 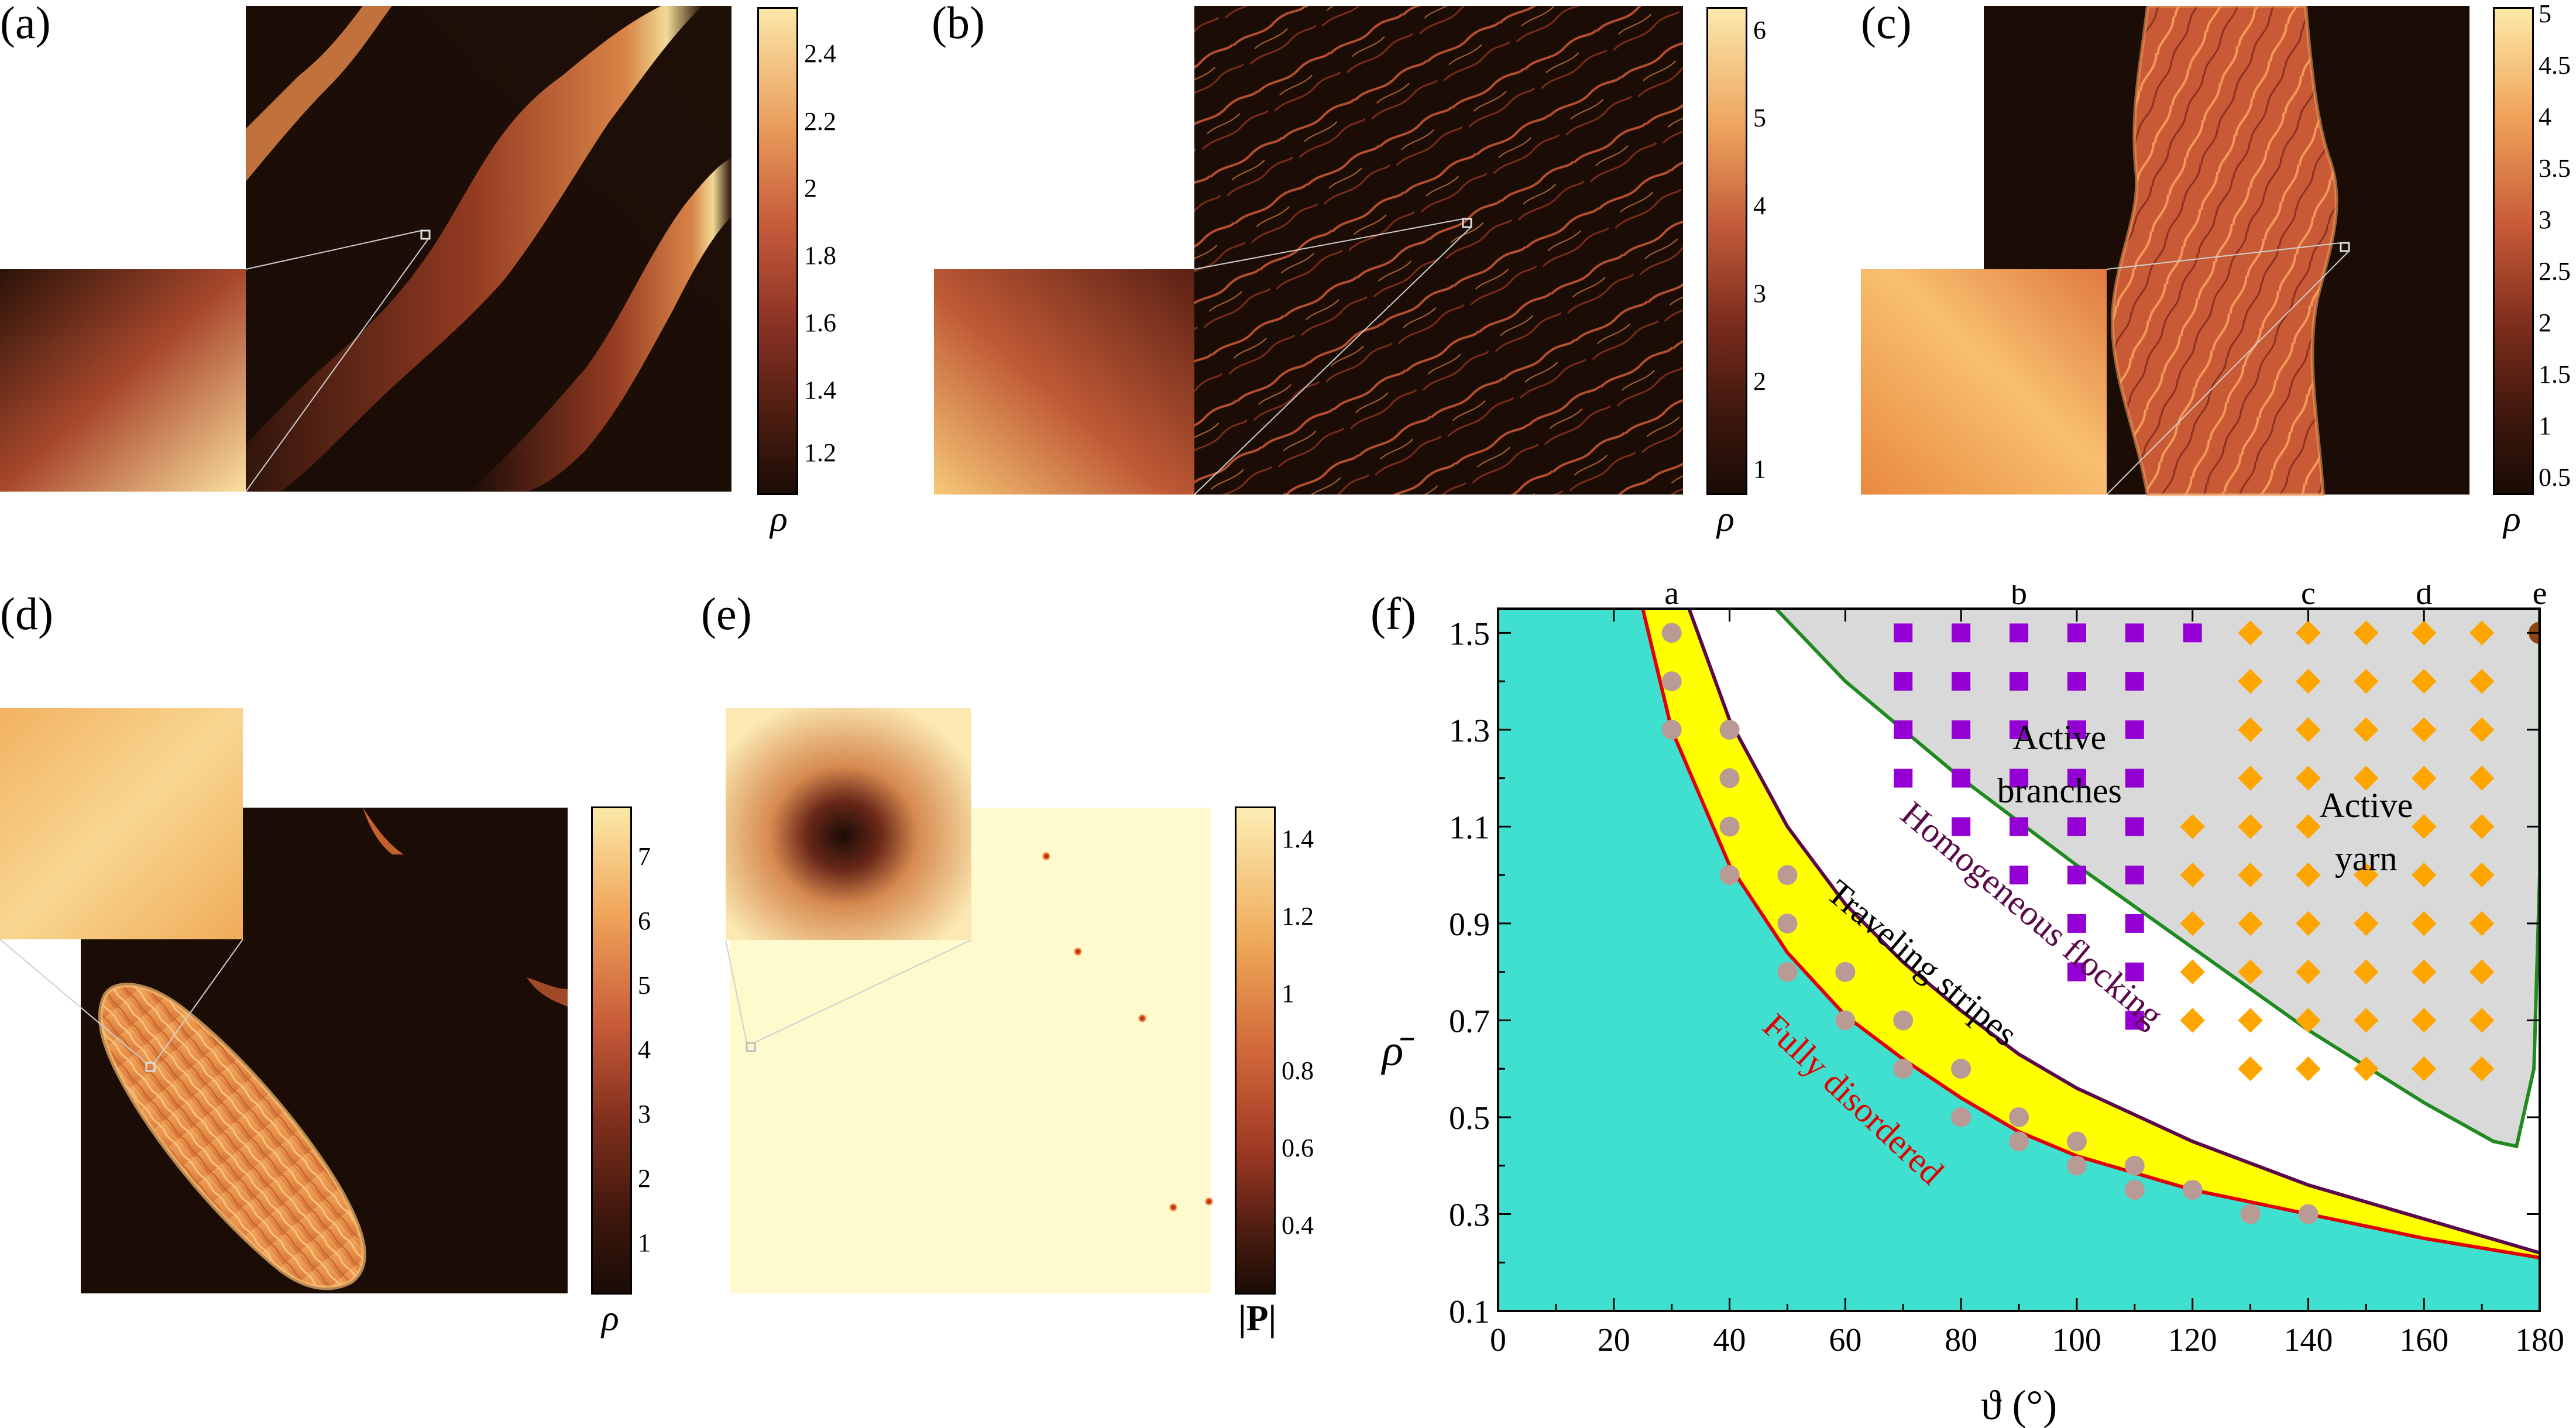 I want to click on panel-b-field, so click(x=1308, y=250).